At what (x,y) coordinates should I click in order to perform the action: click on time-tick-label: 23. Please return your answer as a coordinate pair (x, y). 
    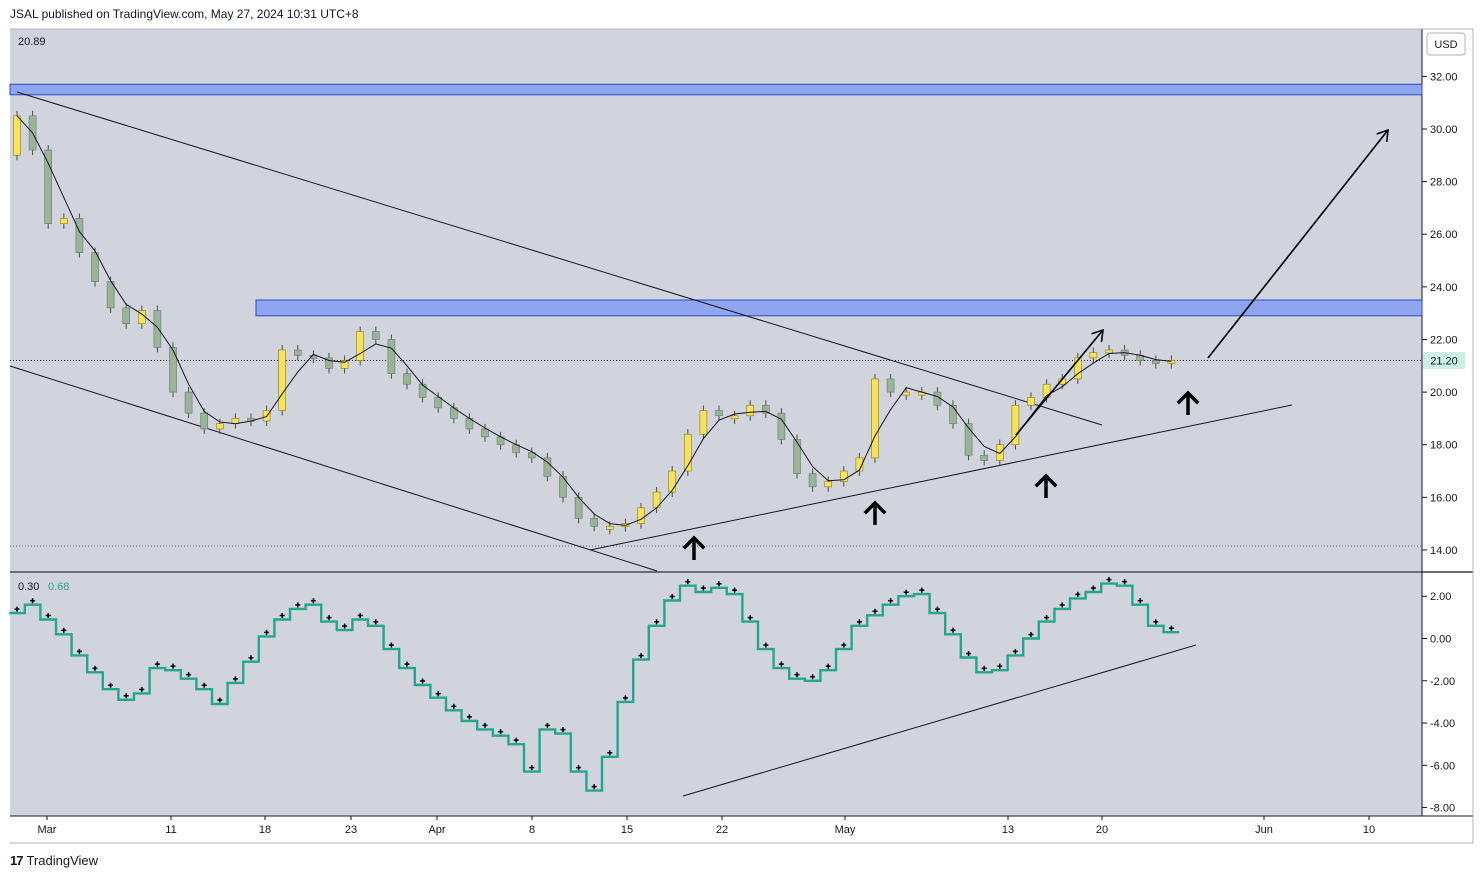
    Looking at the image, I should click on (351, 830).